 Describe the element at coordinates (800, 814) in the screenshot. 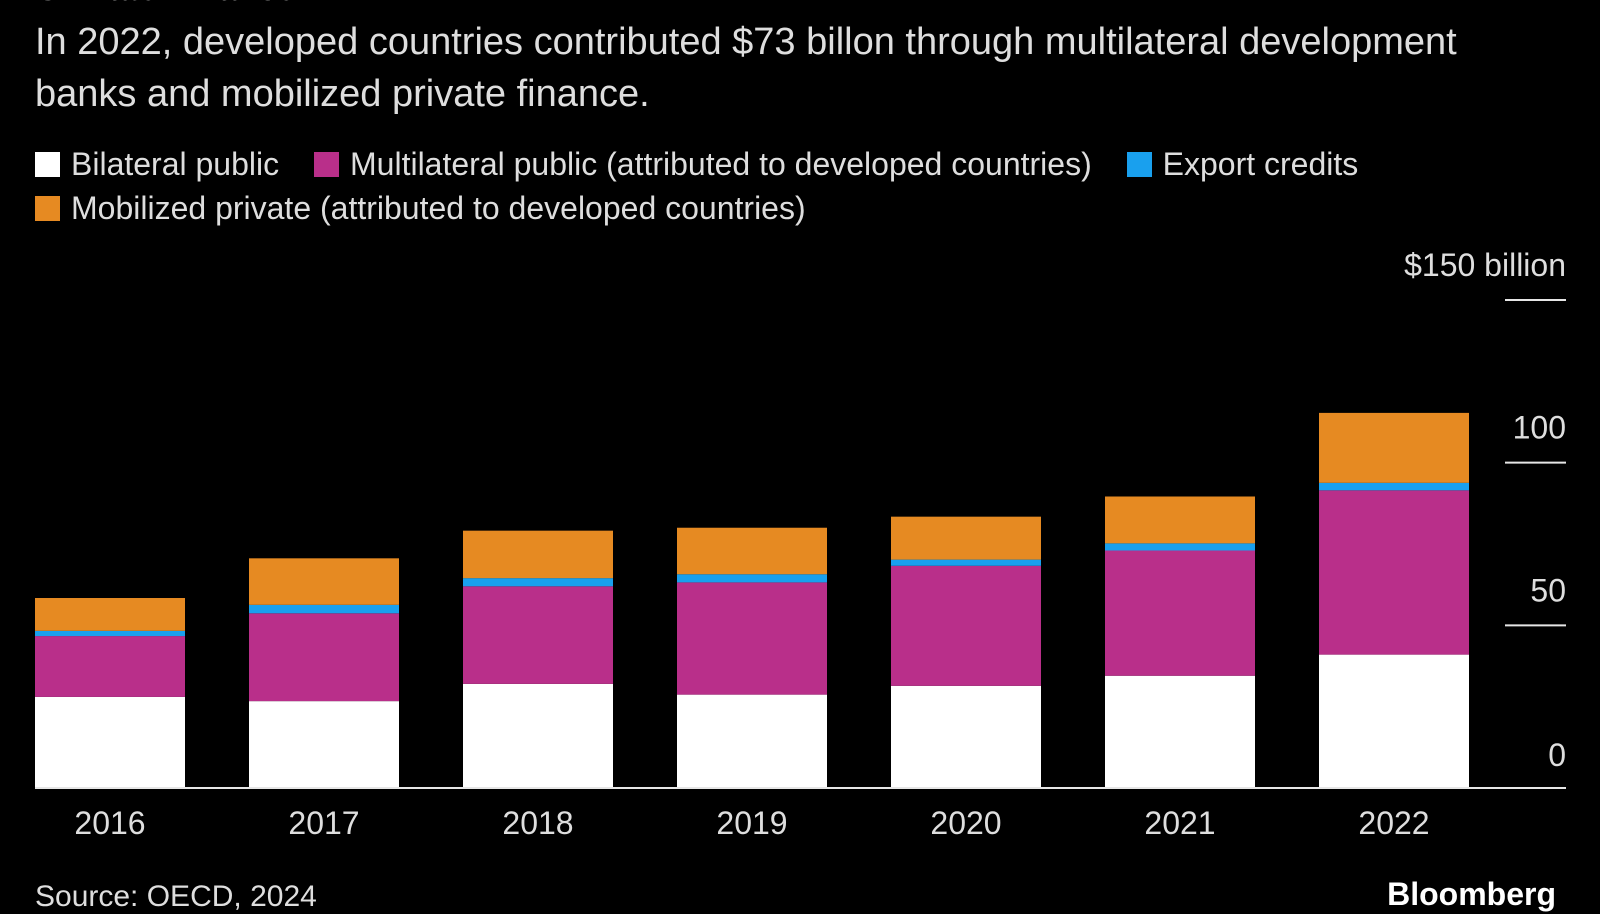

I see `x-axis: 2016 2017 2018 2019 2020 2021 2022` at that location.